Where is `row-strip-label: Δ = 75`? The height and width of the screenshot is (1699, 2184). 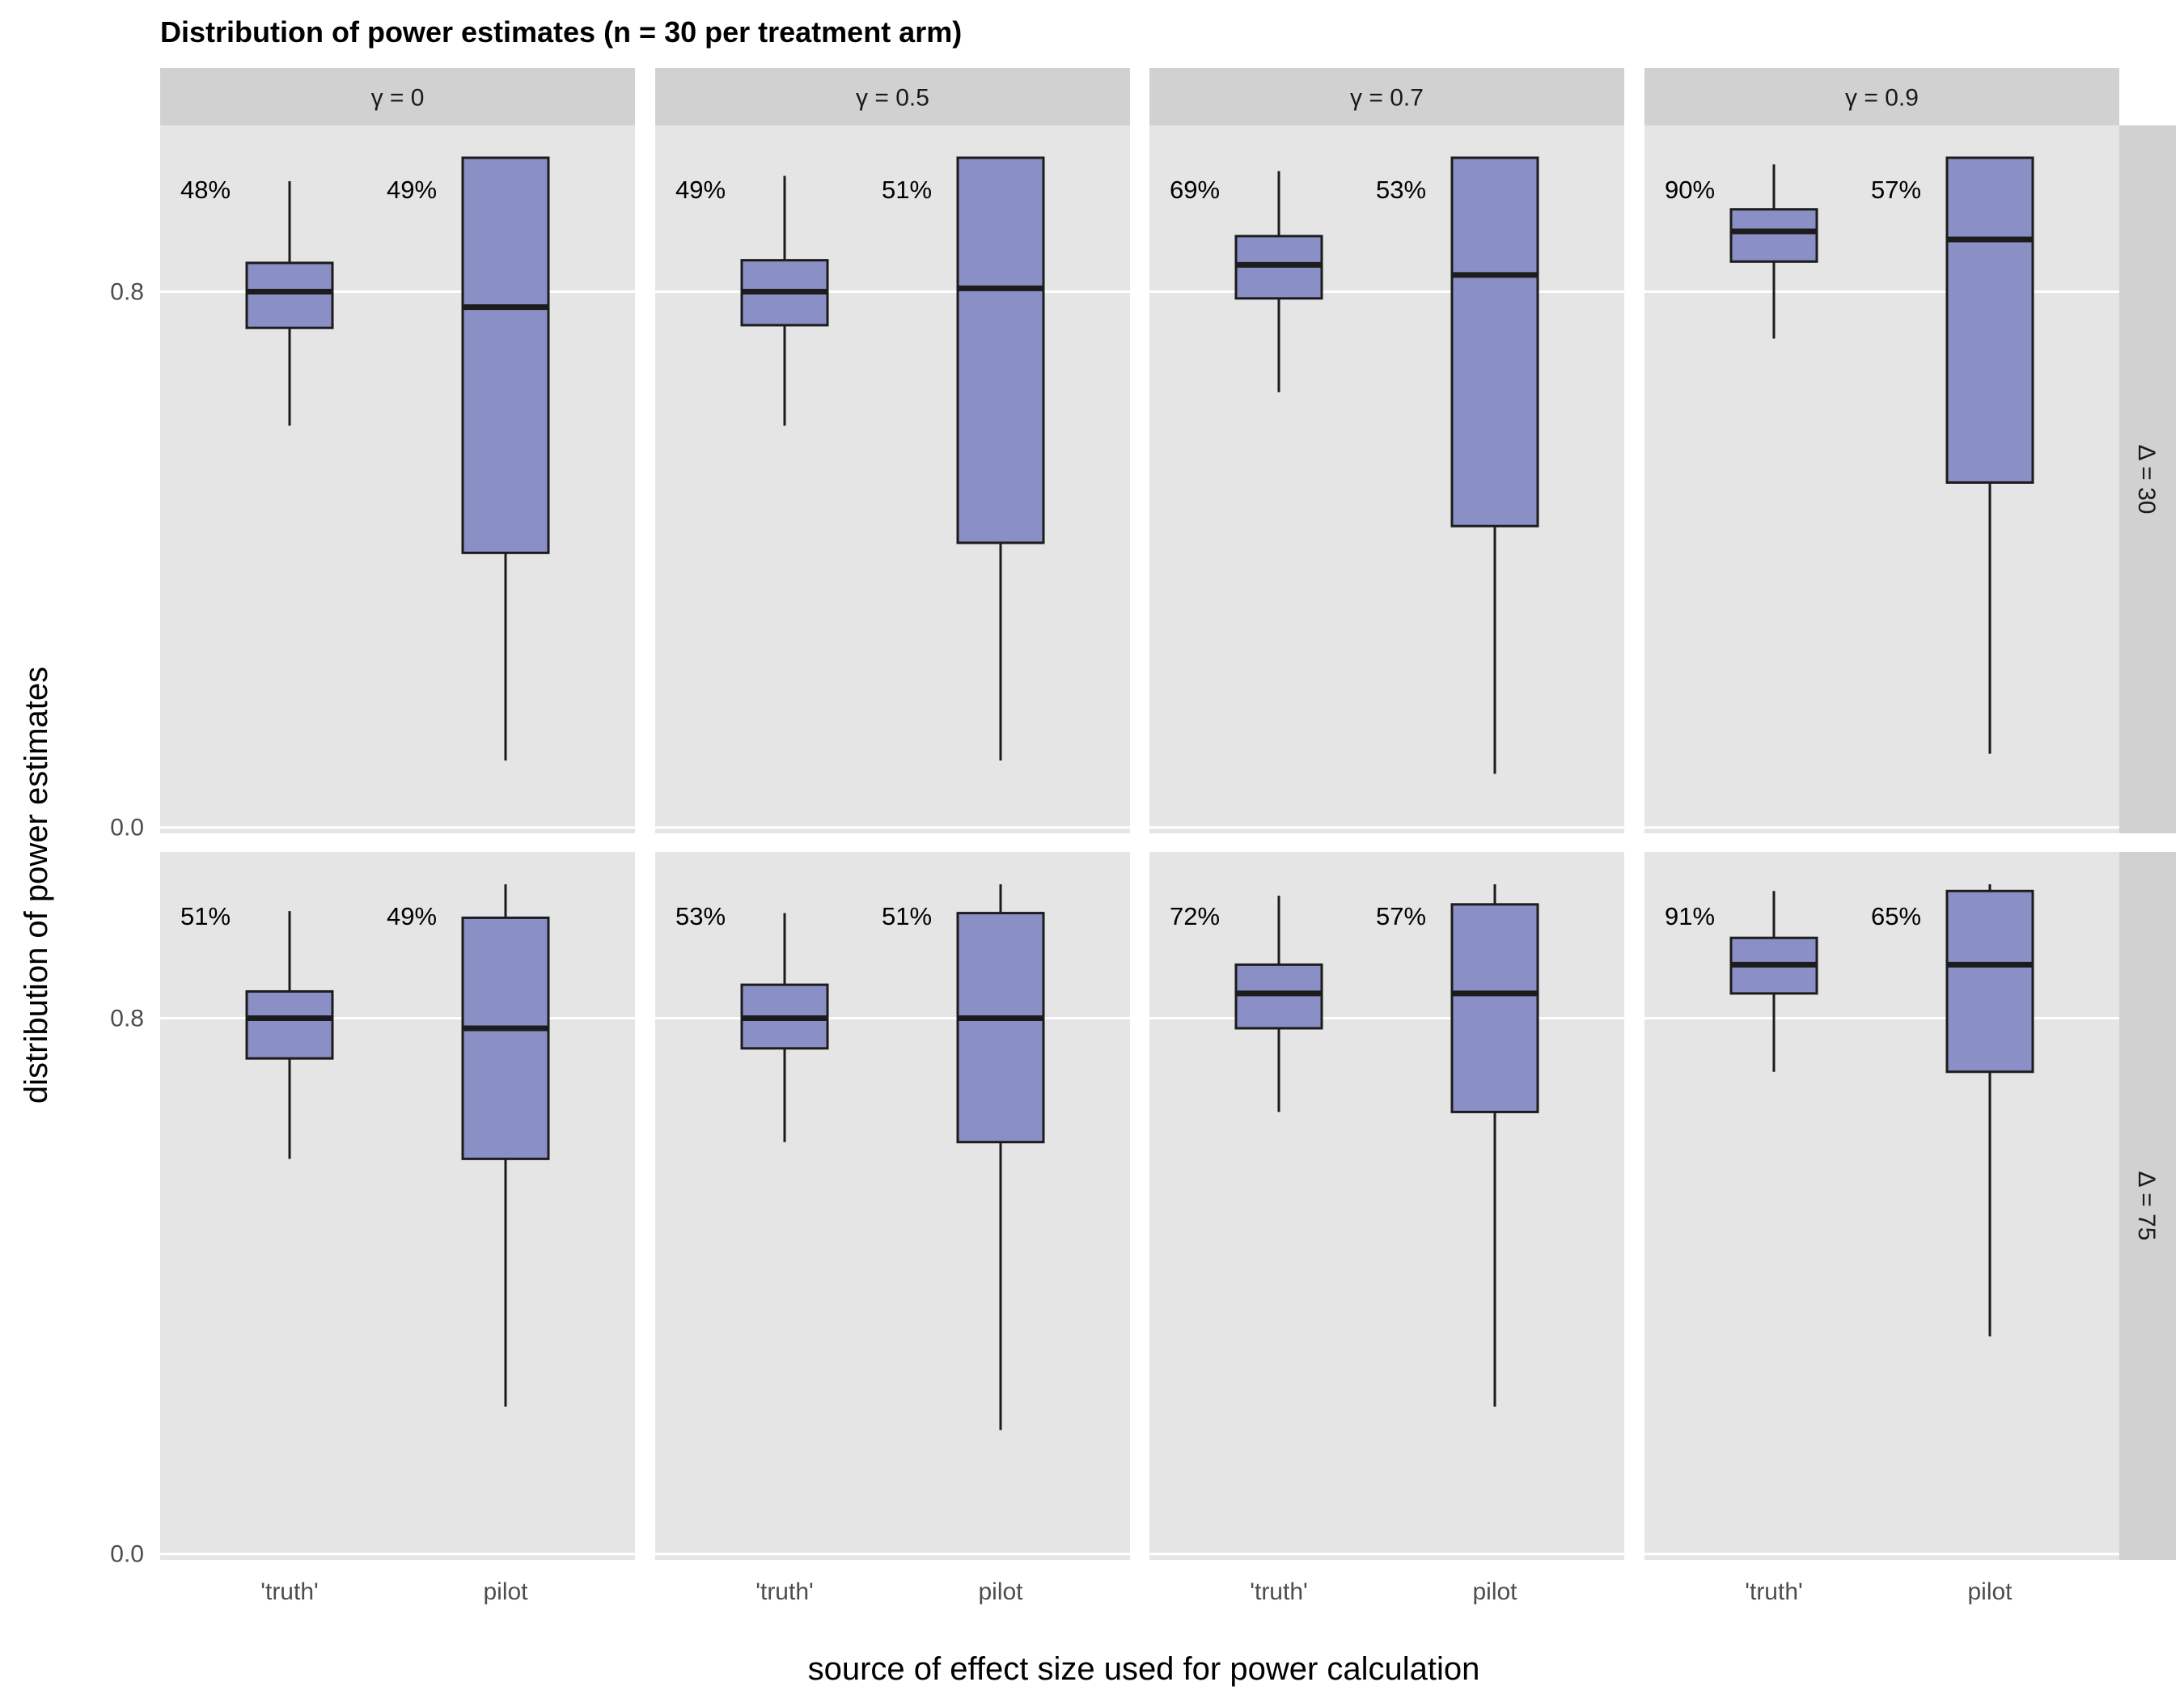
row-strip-label: Δ = 75 is located at coordinates (2146, 1206).